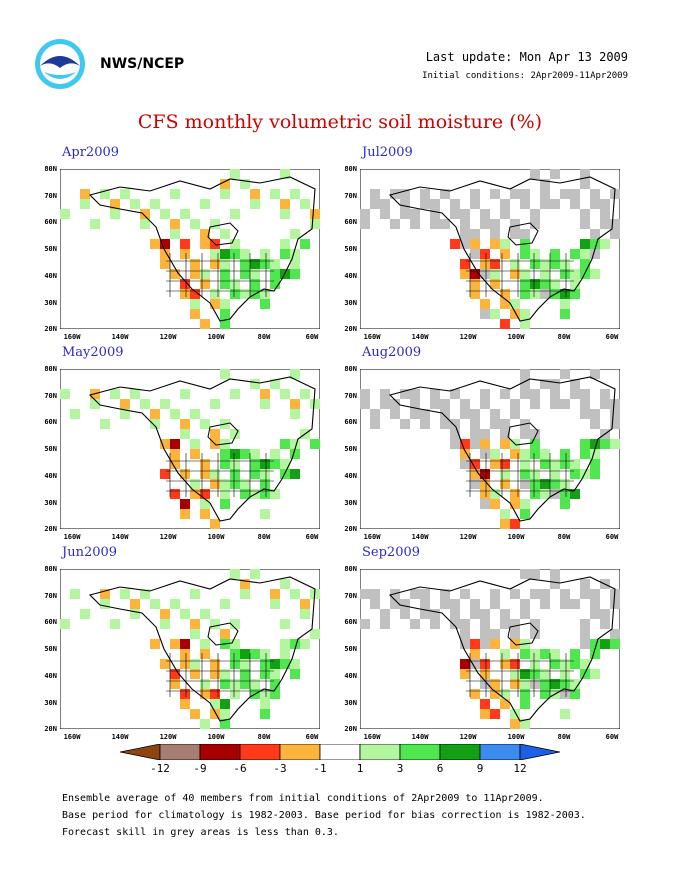 The image size is (680, 880). I want to click on colorbar-level-label: -1, so click(320, 768).